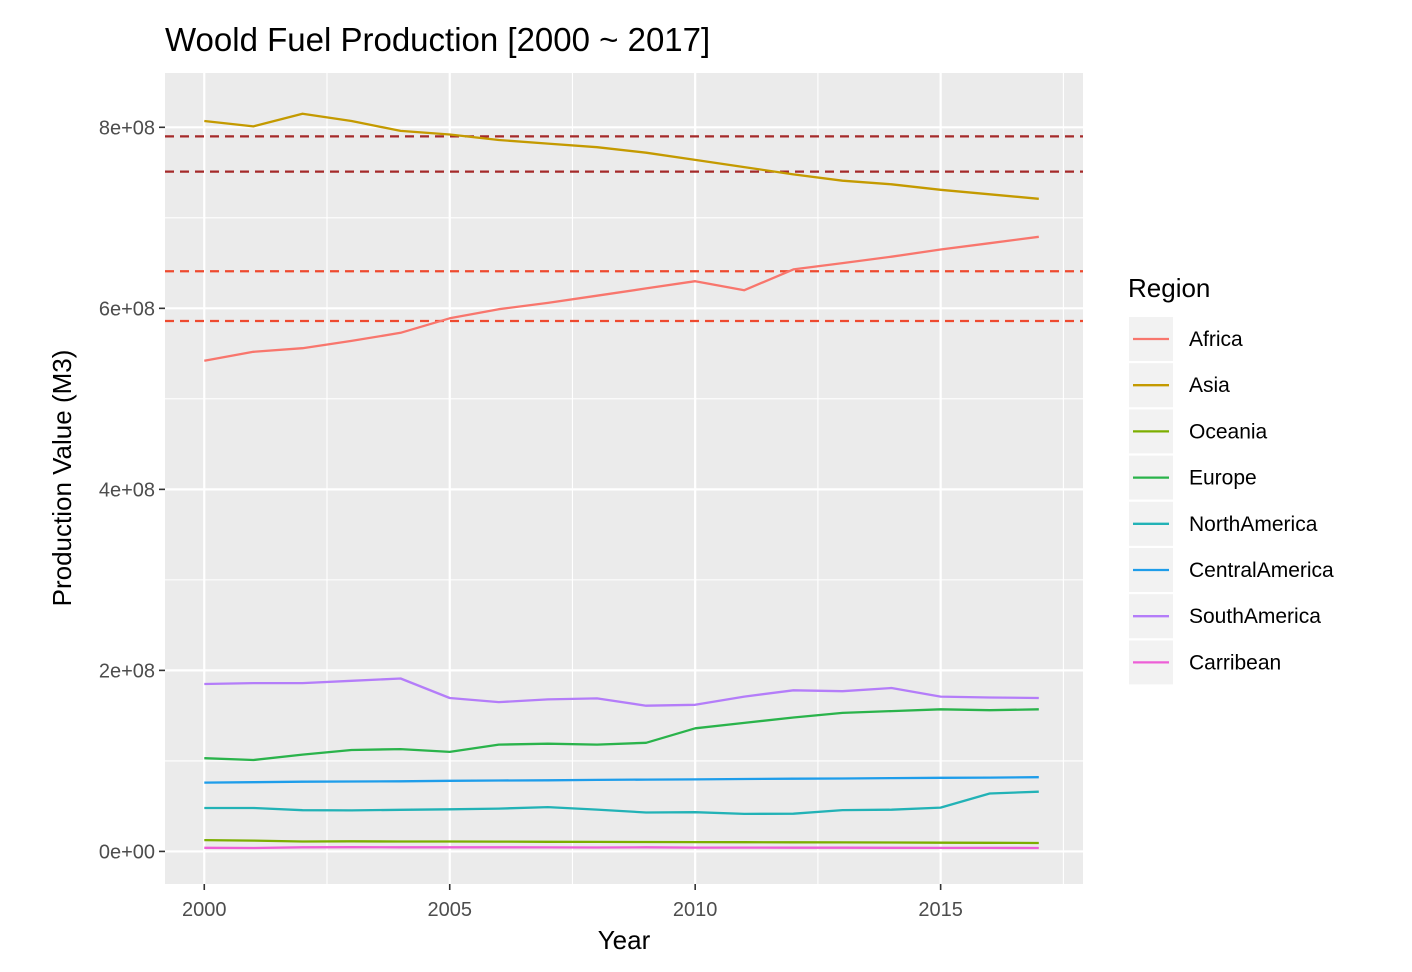 The height and width of the screenshot is (972, 1412). I want to click on series-line-oceania, so click(621, 841).